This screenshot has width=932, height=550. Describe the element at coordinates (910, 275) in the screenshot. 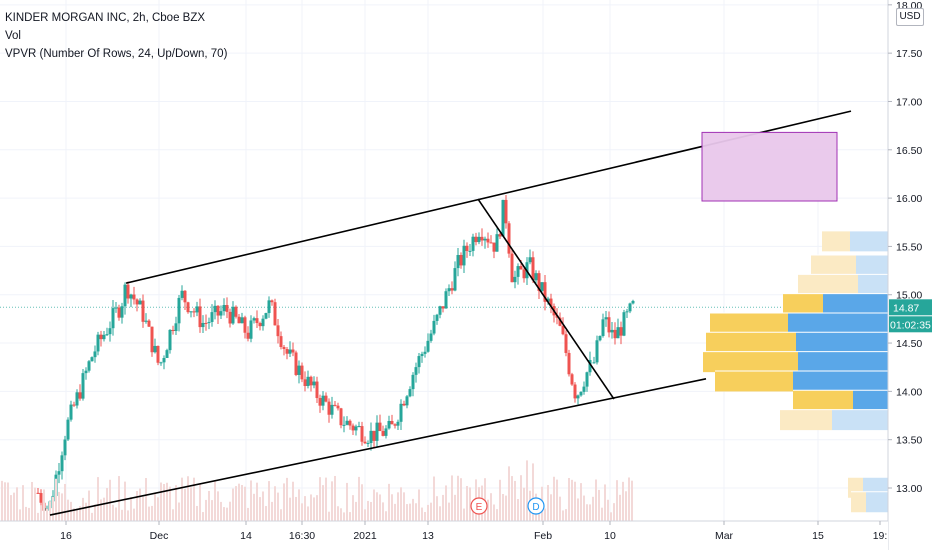

I see `price-axis-background` at that location.